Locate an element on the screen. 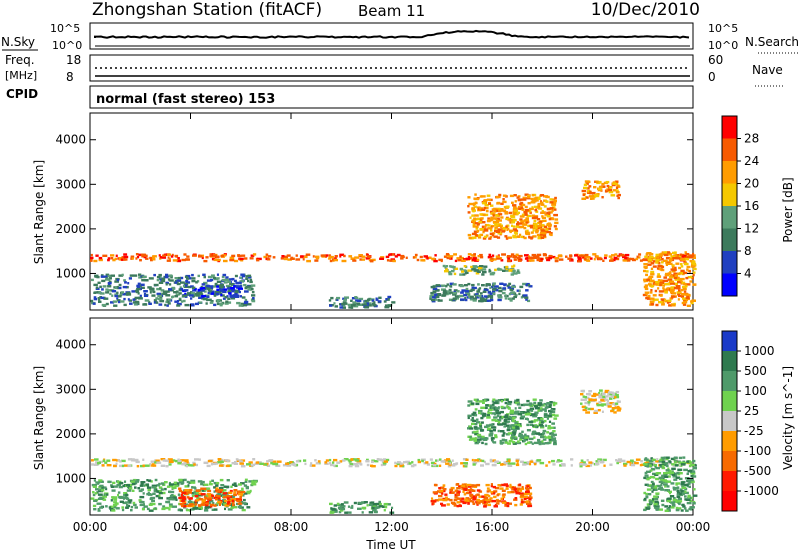 The image size is (800, 554). velocity-ylabel: Slant Range [km] is located at coordinates (39, 418).